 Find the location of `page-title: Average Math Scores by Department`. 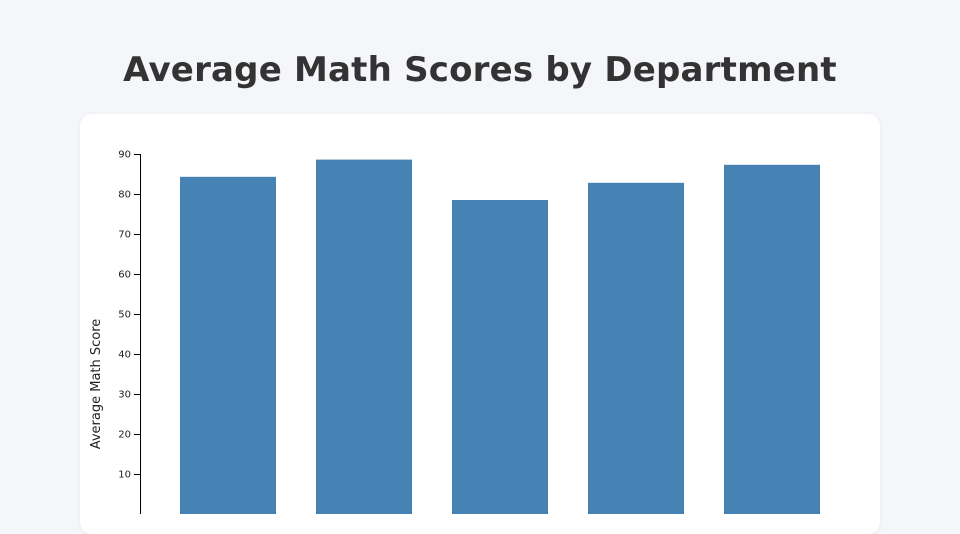

page-title: Average Math Scores by Department is located at coordinates (480, 70).